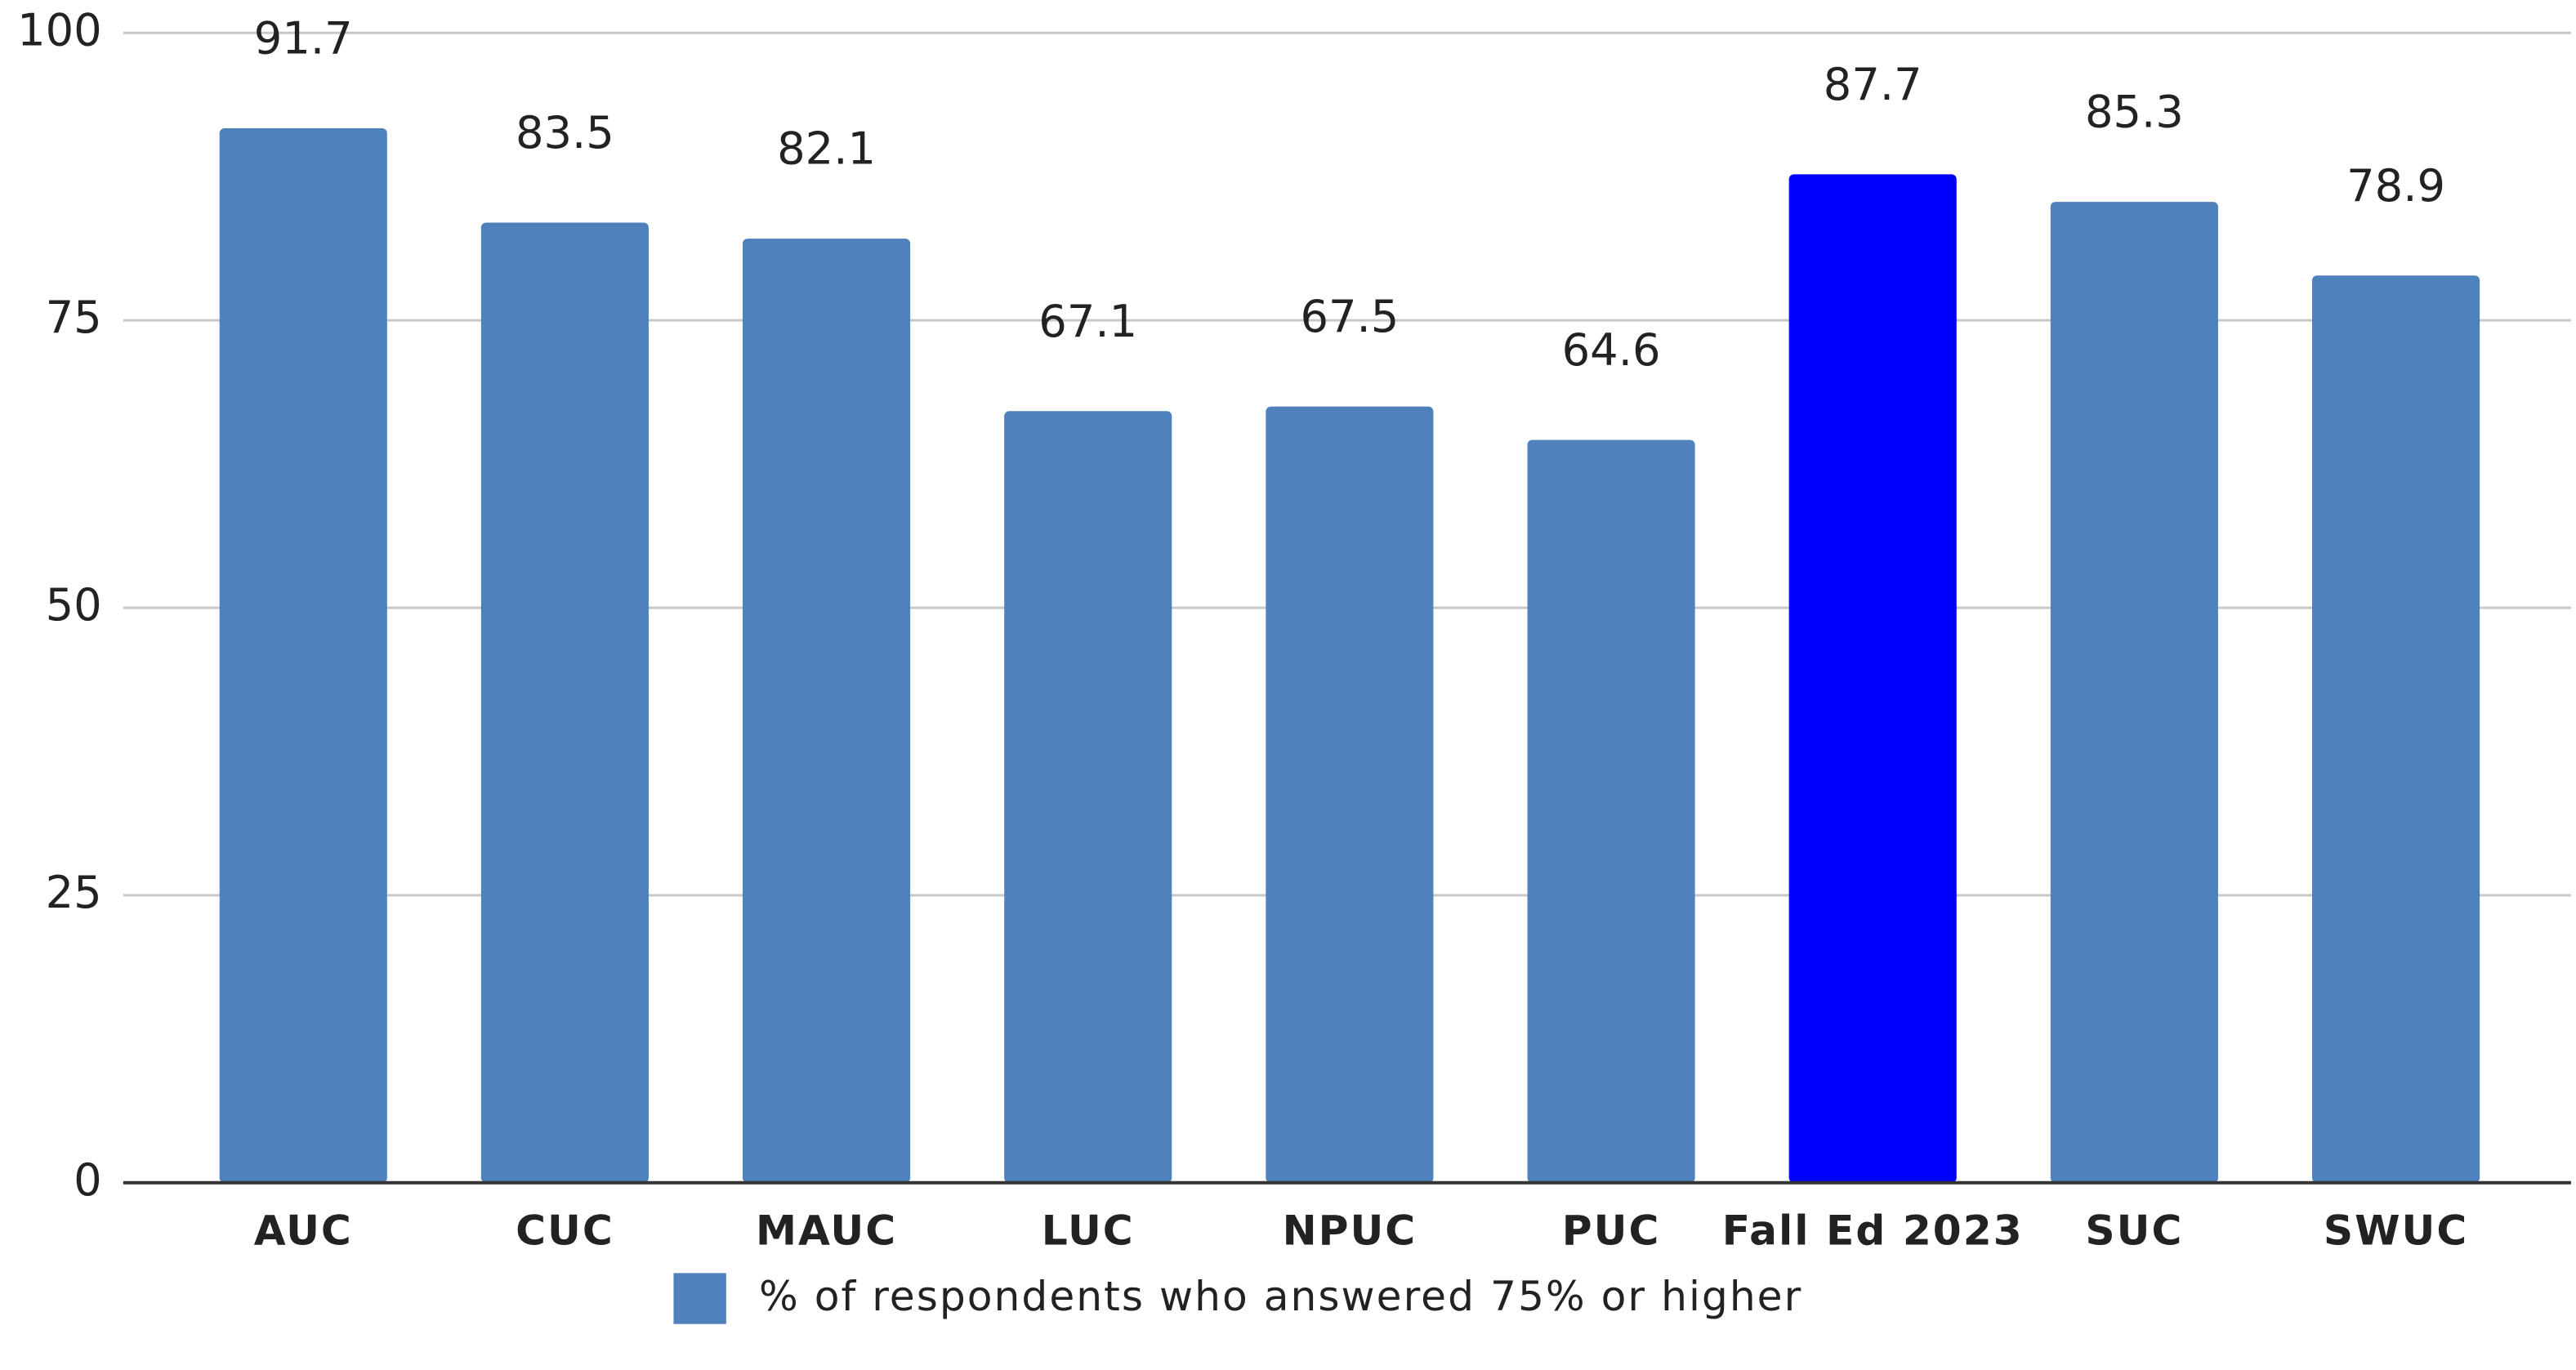 The width and height of the screenshot is (2576, 1370). What do you see at coordinates (699, 1298) in the screenshot?
I see `legend-swatch` at bounding box center [699, 1298].